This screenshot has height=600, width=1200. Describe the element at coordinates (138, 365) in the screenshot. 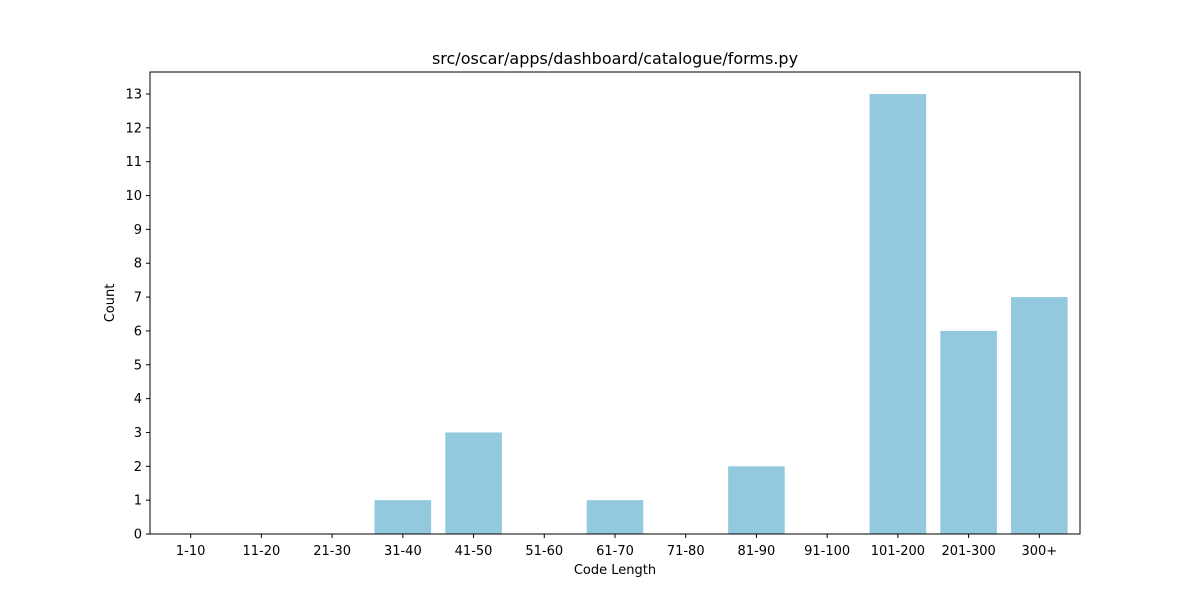

I see `y-tick-label: 5` at that location.